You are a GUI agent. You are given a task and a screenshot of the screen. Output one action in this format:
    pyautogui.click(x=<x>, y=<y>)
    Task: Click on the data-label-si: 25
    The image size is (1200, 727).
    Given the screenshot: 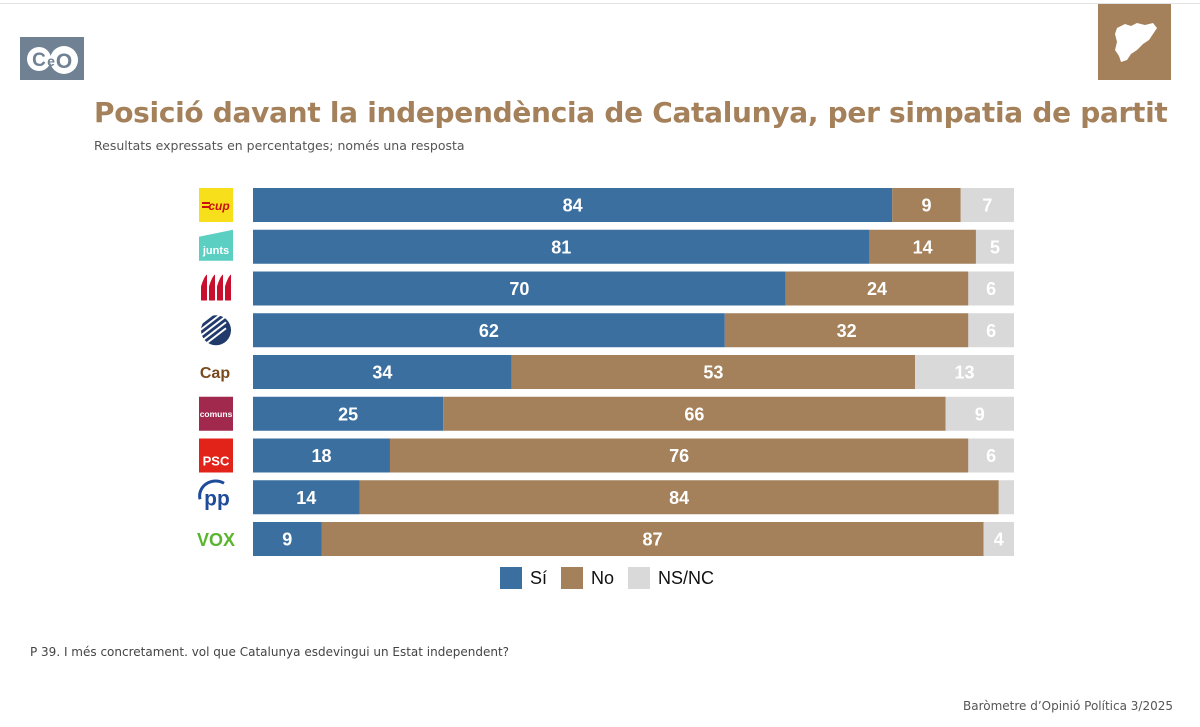 What is the action you would take?
    pyautogui.click(x=348, y=414)
    